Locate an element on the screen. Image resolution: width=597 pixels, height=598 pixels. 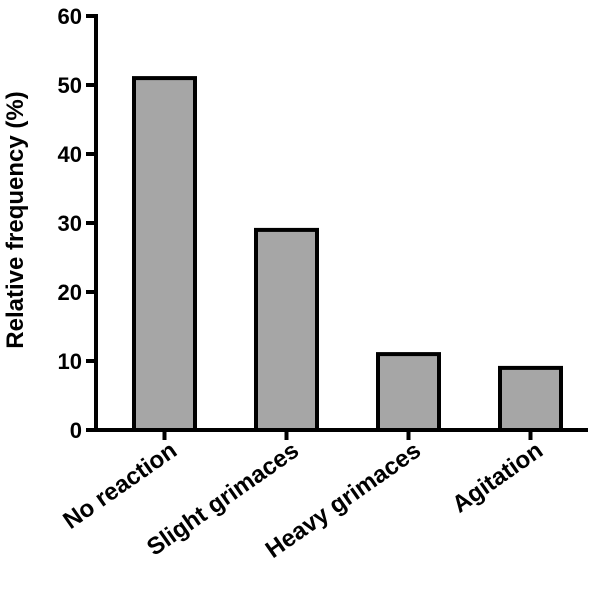
y-tick-label-0: 0 is located at coordinates (76, 430).